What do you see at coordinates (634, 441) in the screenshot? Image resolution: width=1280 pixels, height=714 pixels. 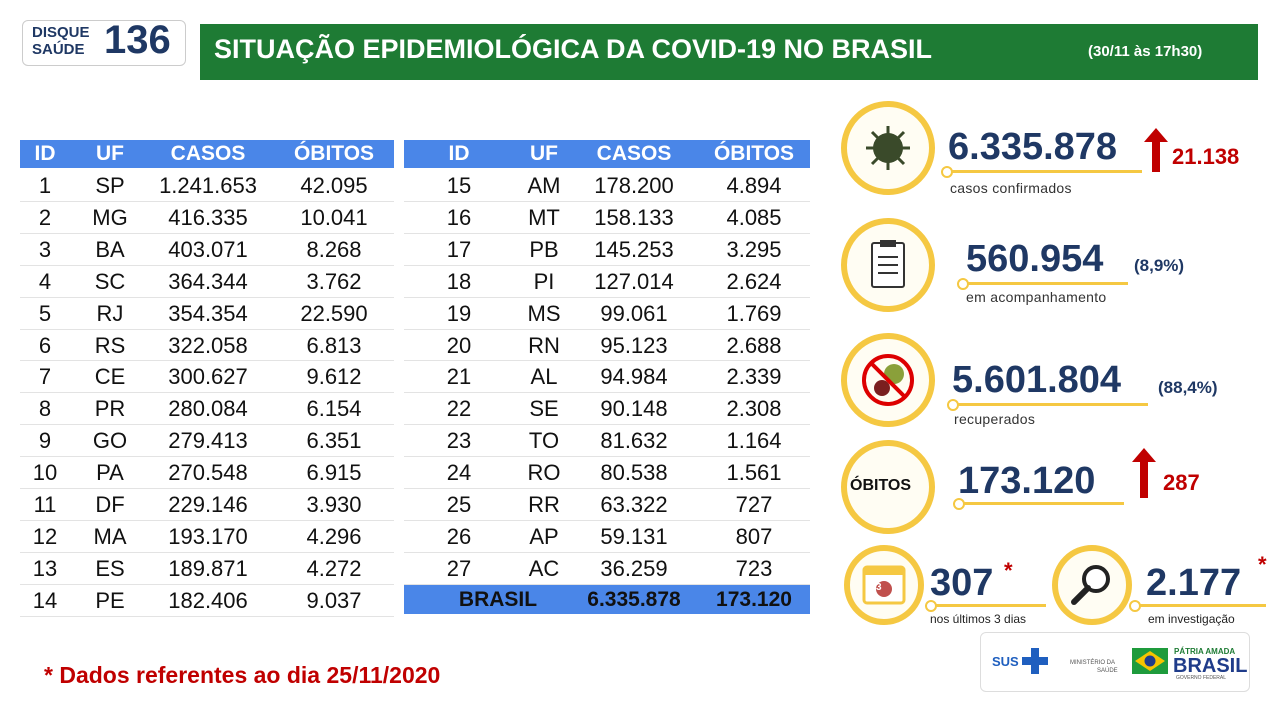 I see `table-cell: 81.632` at bounding box center [634, 441].